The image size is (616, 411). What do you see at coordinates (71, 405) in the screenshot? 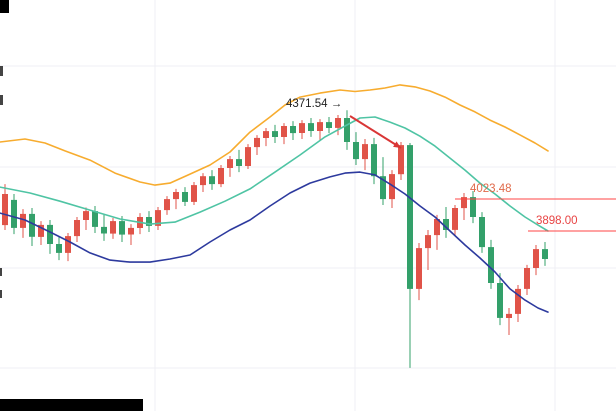
I see `taskbar-artifact` at bounding box center [71, 405].